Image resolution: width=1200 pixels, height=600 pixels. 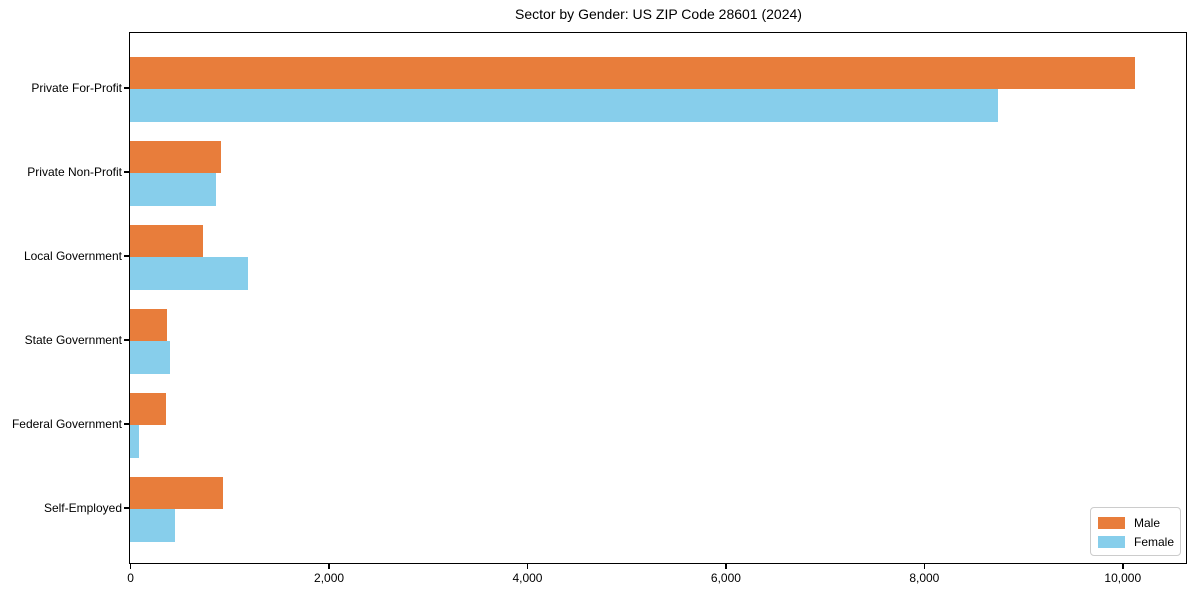 What do you see at coordinates (189, 273) in the screenshot?
I see `bar-female-local-government` at bounding box center [189, 273].